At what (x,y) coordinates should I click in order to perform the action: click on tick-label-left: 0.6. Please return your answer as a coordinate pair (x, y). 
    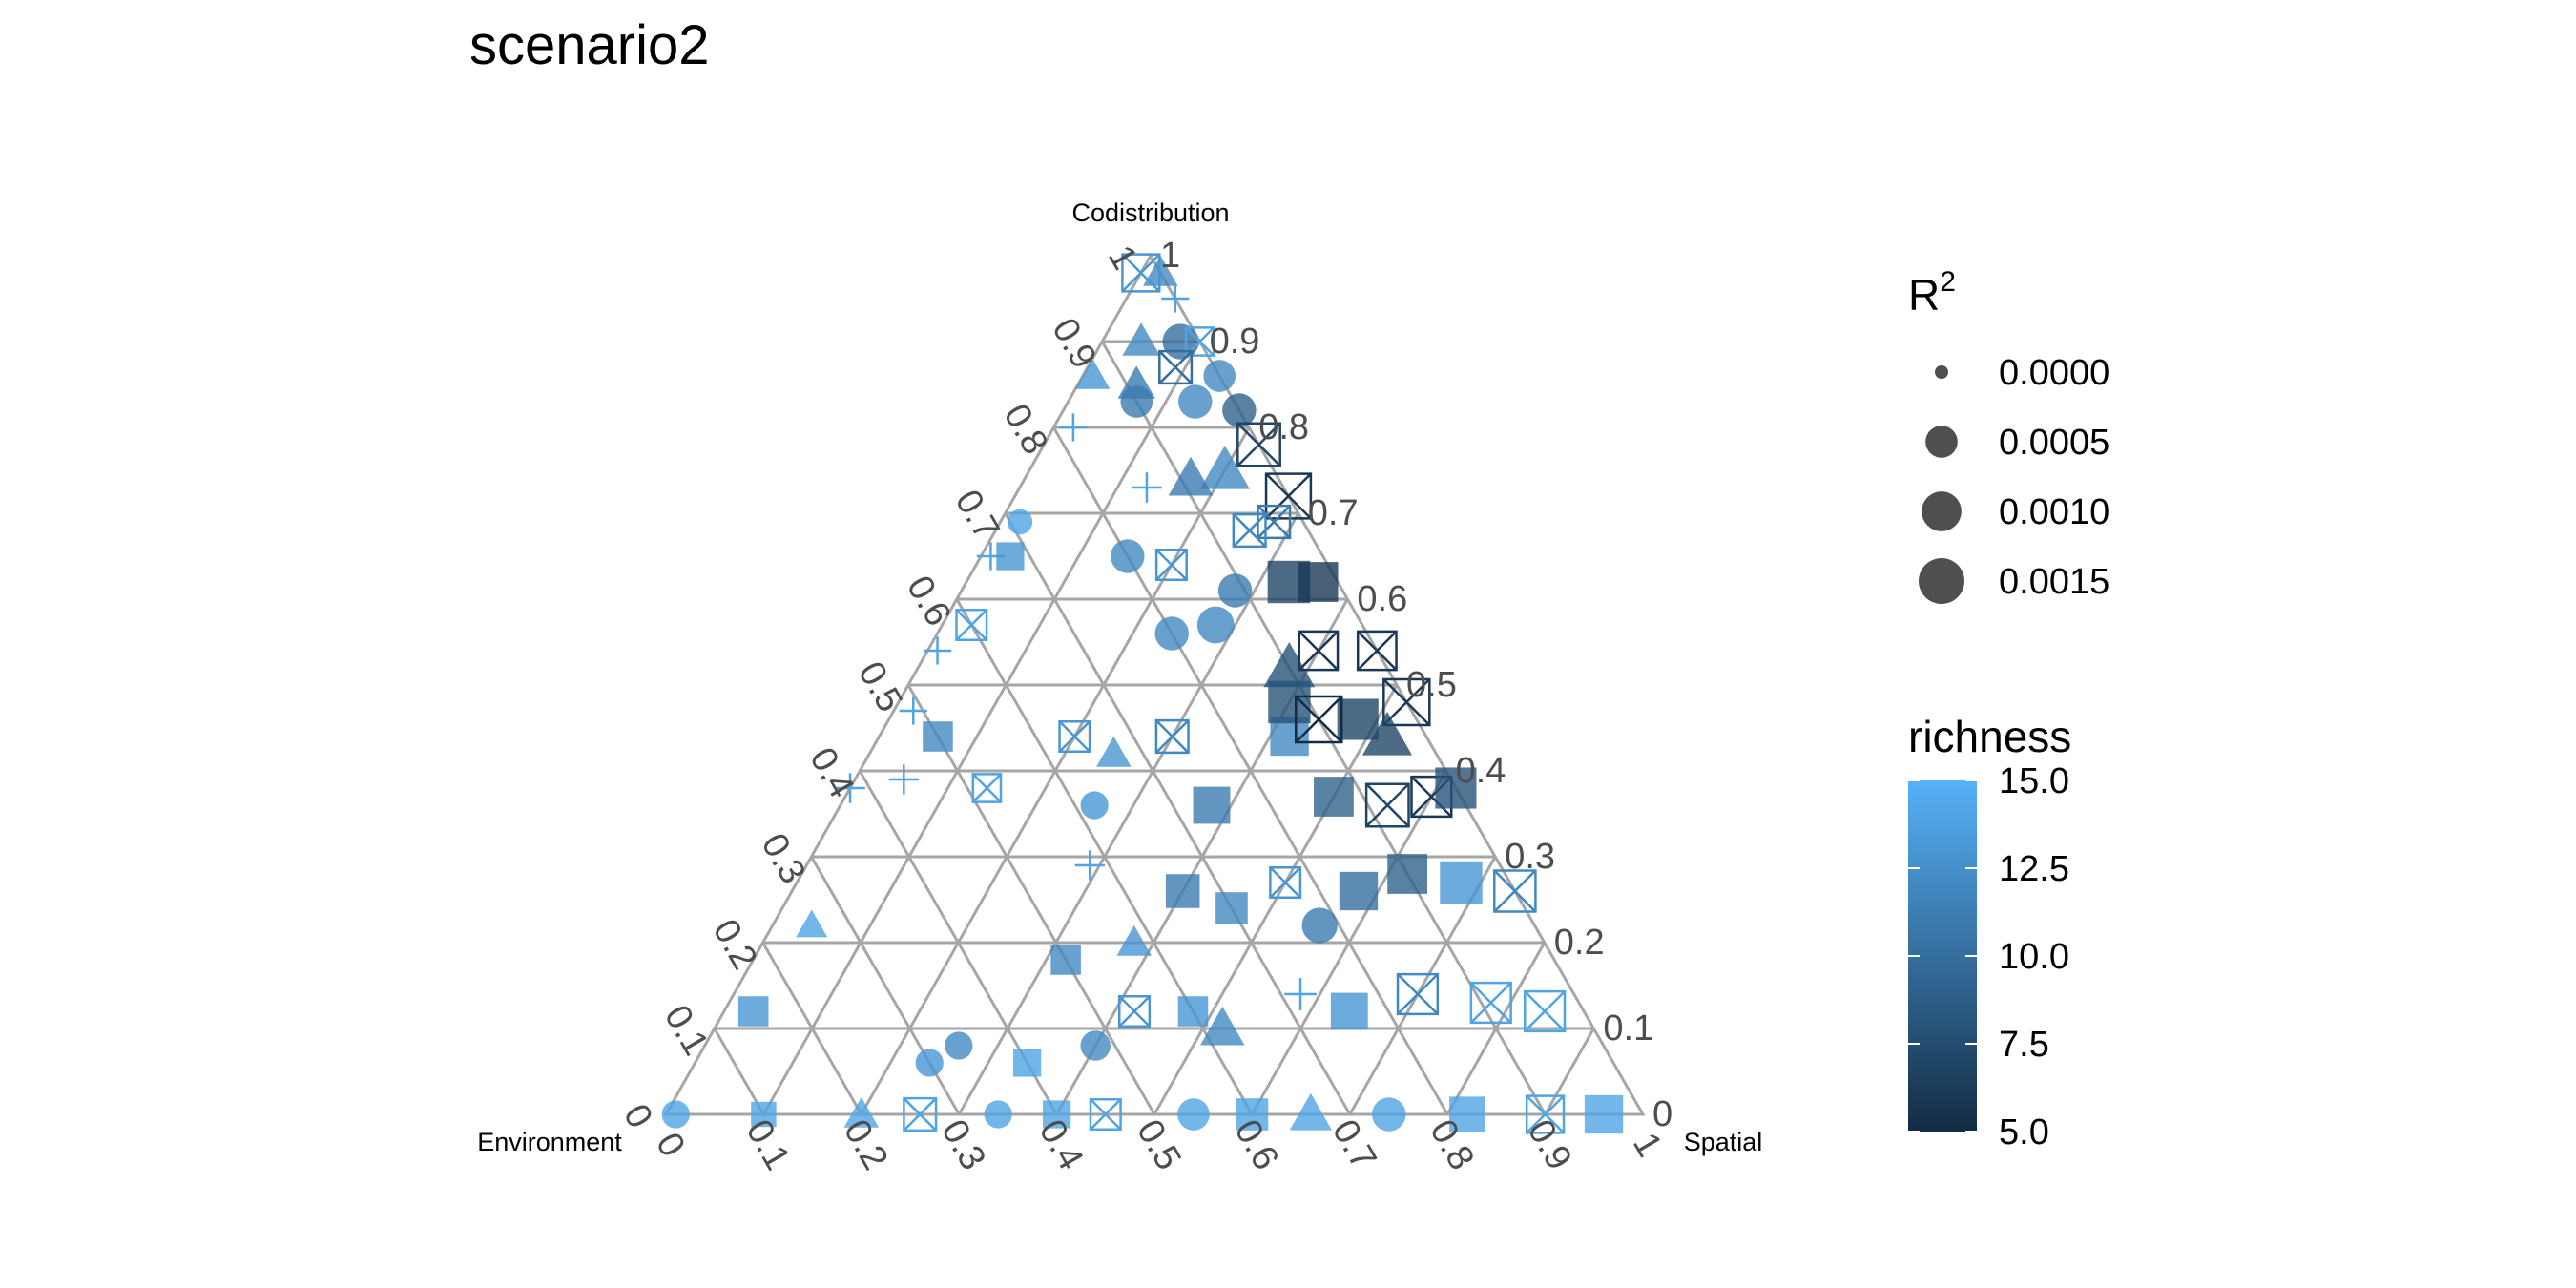
    Looking at the image, I should click on (929, 602).